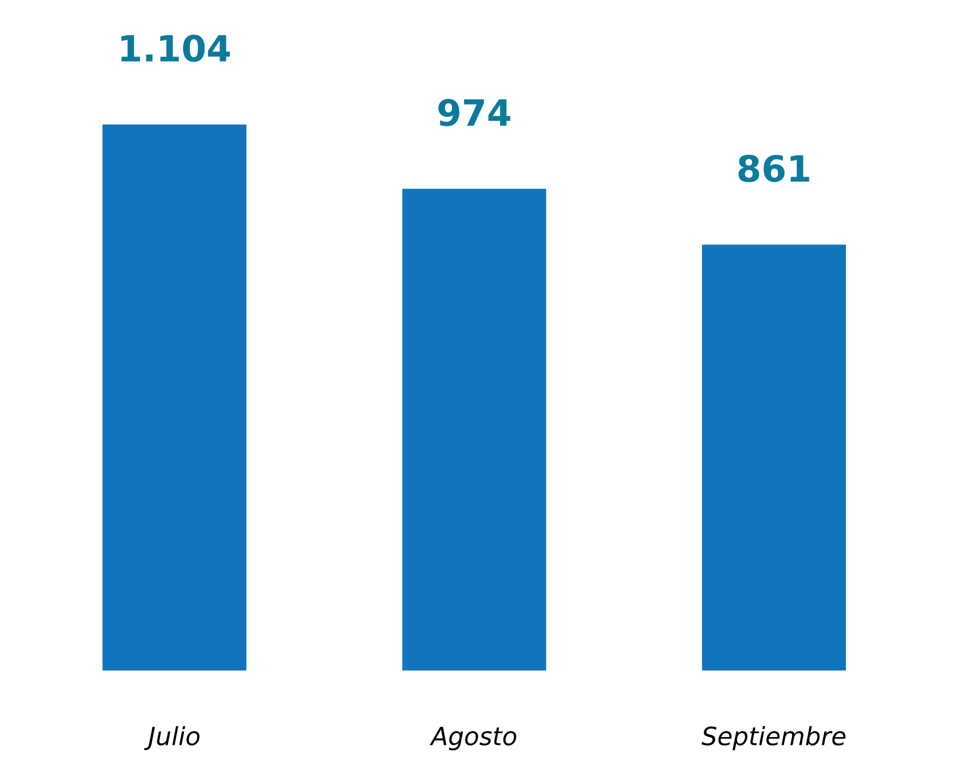 This screenshot has height=762, width=958. Describe the element at coordinates (474, 112) in the screenshot. I see `data-label: 974` at that location.